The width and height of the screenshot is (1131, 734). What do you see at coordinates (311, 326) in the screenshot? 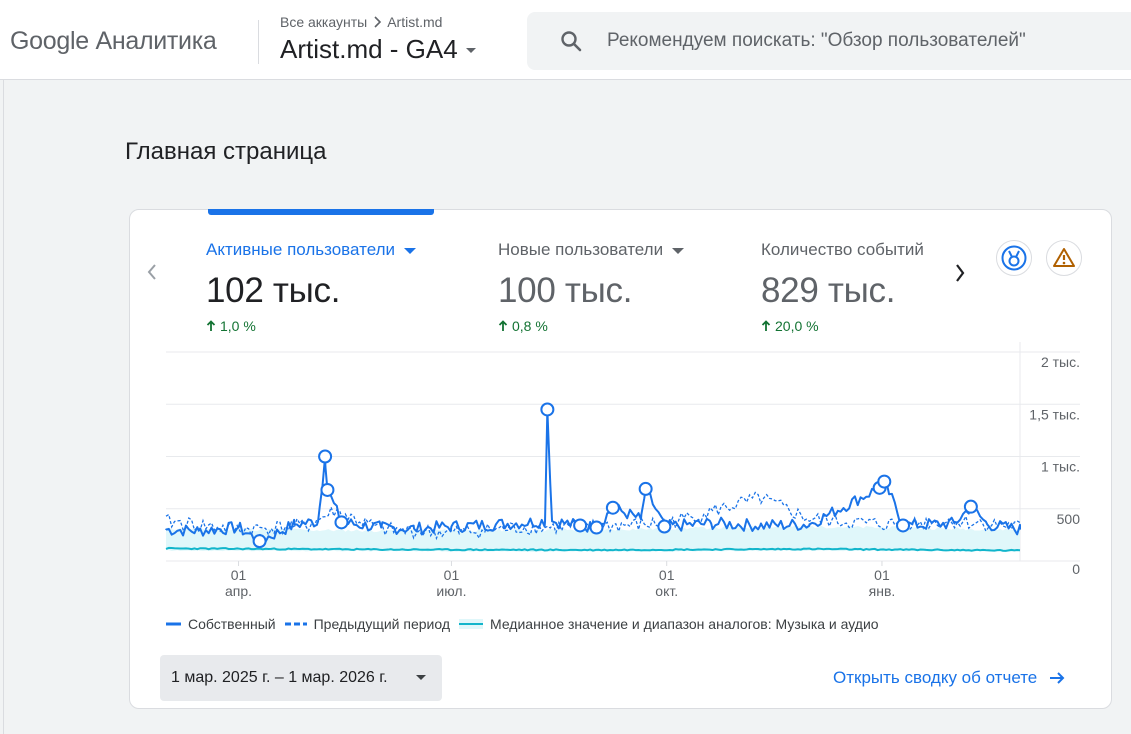
I see `metric-change: 1,0 %` at bounding box center [311, 326].